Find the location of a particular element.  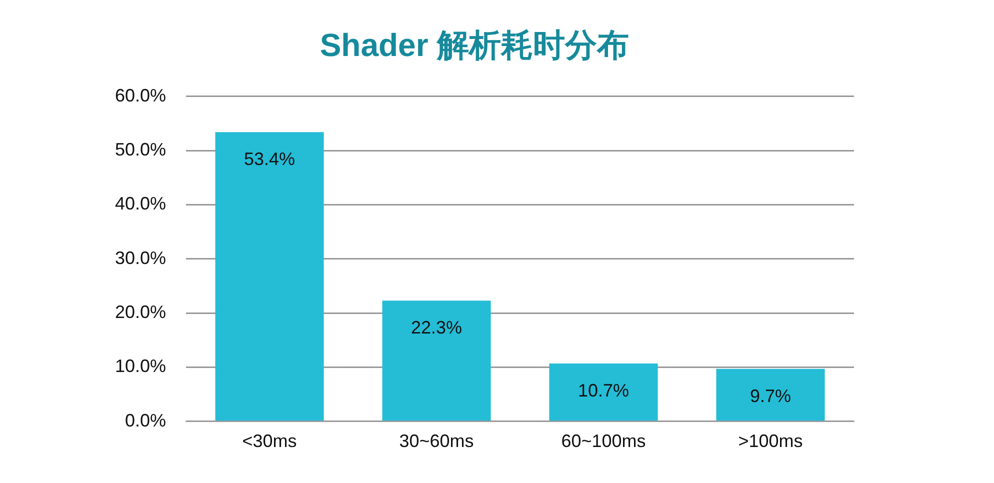

data-label: 9.7% is located at coordinates (771, 396).